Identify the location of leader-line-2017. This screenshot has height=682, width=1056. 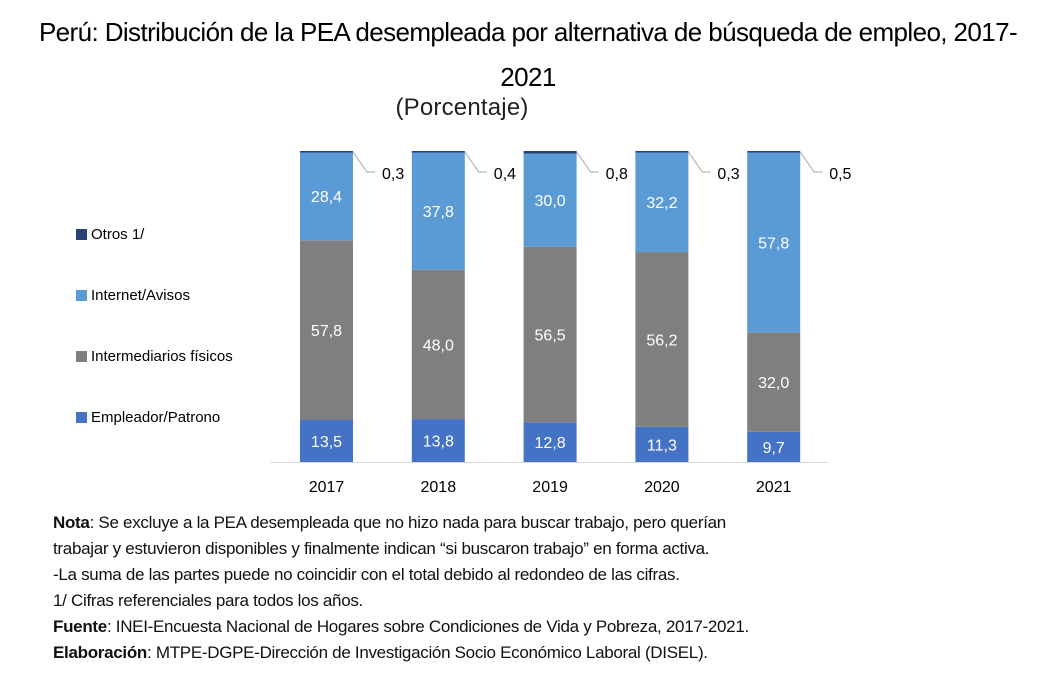
(363, 162).